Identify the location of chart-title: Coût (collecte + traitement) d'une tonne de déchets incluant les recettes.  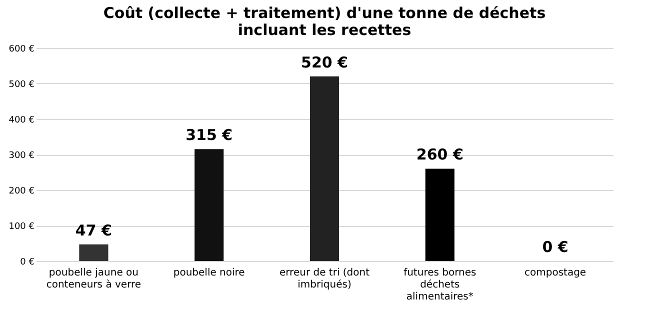
(324, 21).